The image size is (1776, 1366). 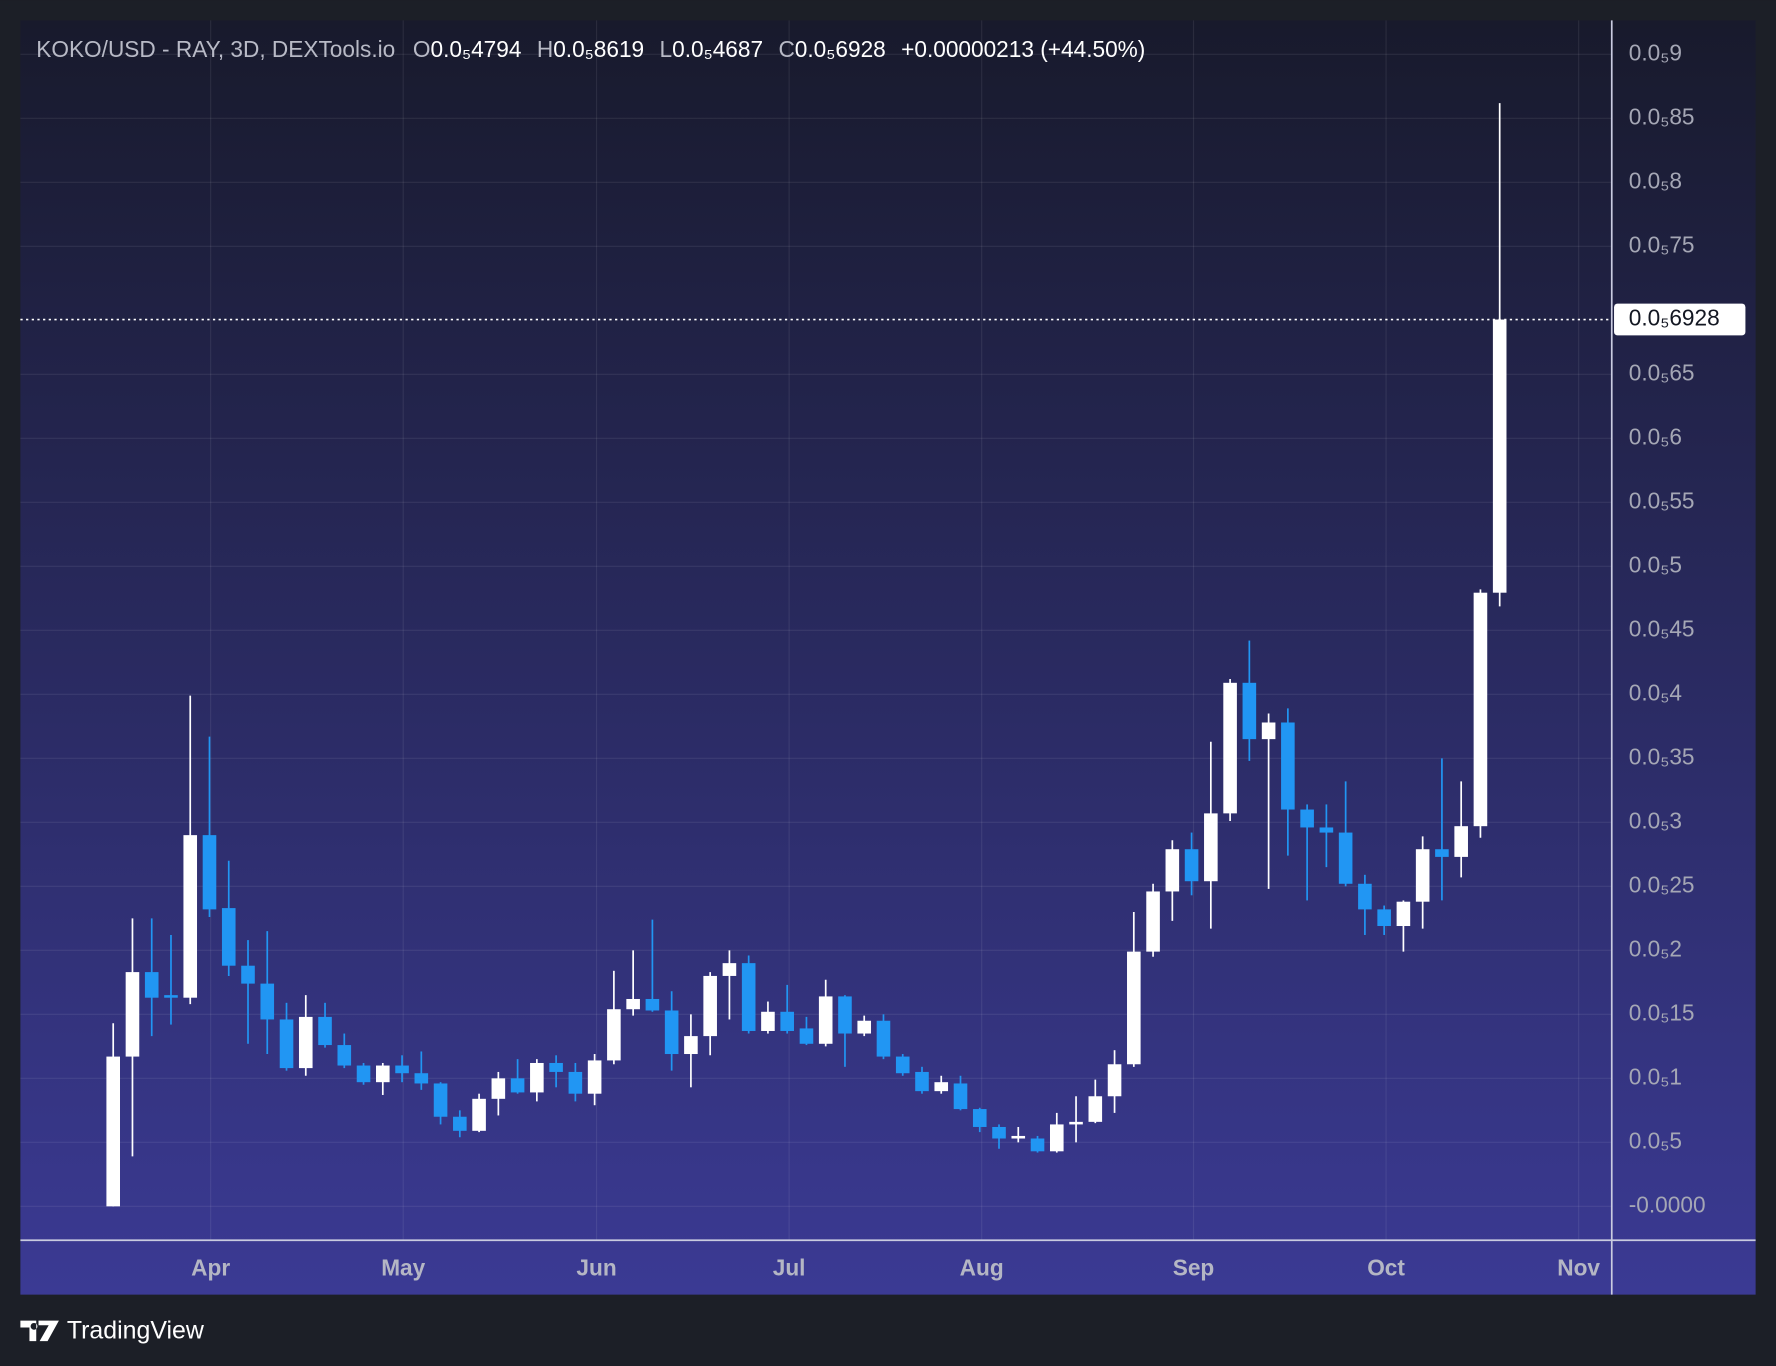 What do you see at coordinates (666, 49) in the screenshot?
I see `ohlc-key: L` at bounding box center [666, 49].